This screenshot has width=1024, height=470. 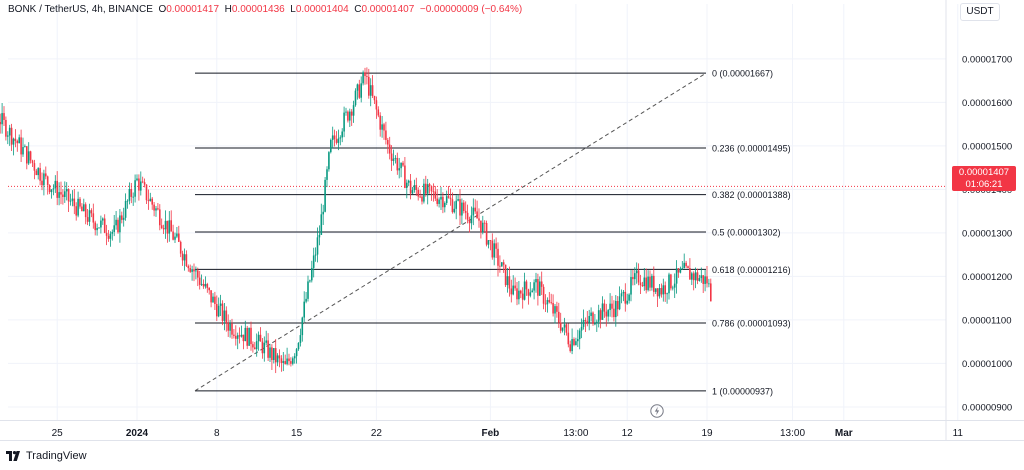 What do you see at coordinates (575, 433) in the screenshot?
I see `time-tick-label: 13:00` at bounding box center [575, 433].